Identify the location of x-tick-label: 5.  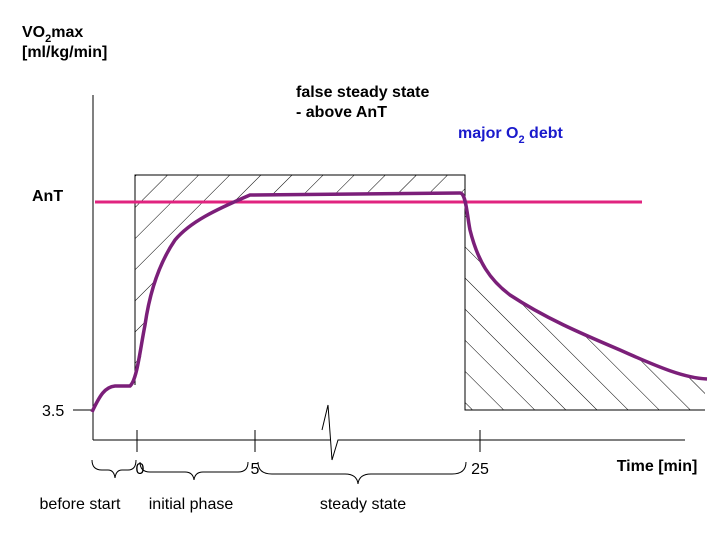
(255, 469).